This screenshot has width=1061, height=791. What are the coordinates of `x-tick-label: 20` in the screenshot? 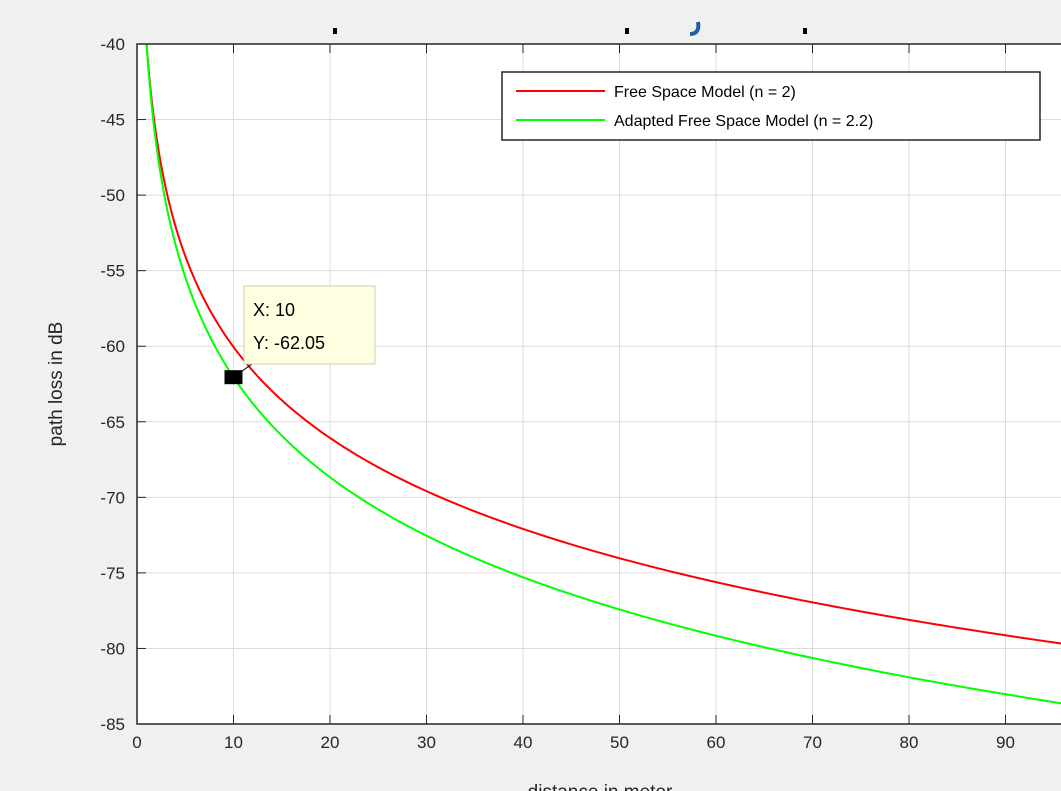 It's located at (330, 742).